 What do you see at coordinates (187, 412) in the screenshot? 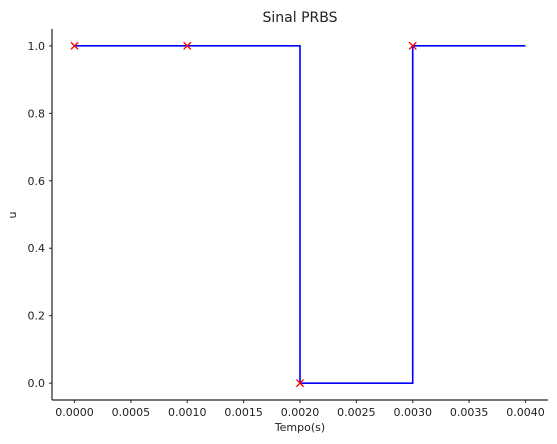
I see `x-tick-label: 0.0010` at bounding box center [187, 412].